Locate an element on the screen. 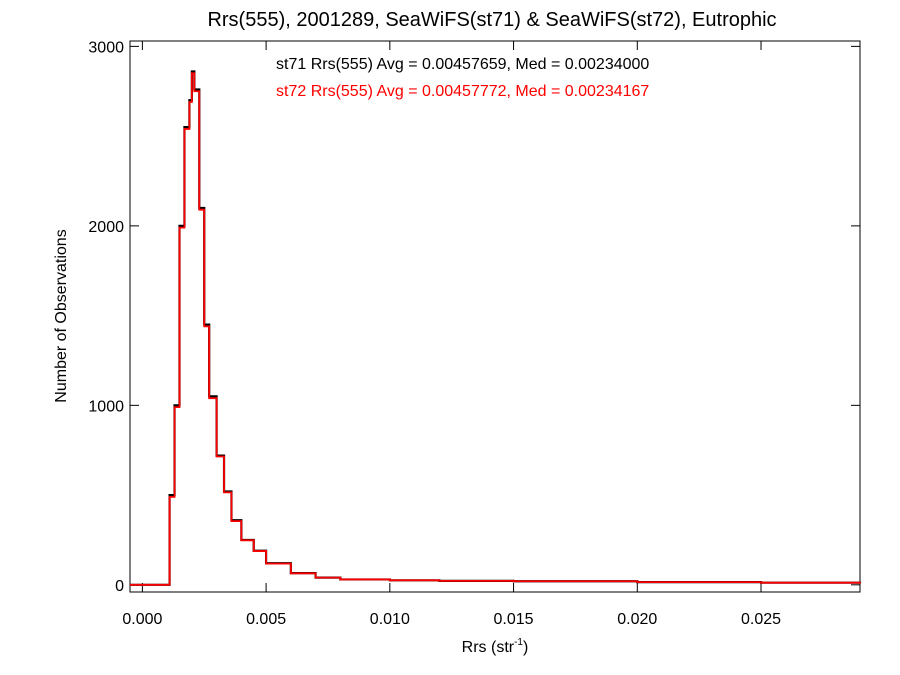 This screenshot has height=675, width=900. x-tick-label-0: 0.000 is located at coordinates (142, 619).